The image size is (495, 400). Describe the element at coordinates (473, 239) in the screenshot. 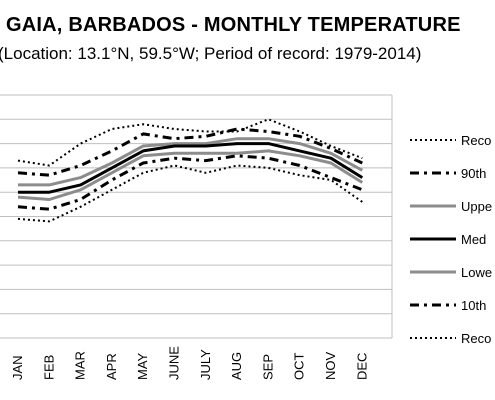

I see `legend-label: Med` at that location.